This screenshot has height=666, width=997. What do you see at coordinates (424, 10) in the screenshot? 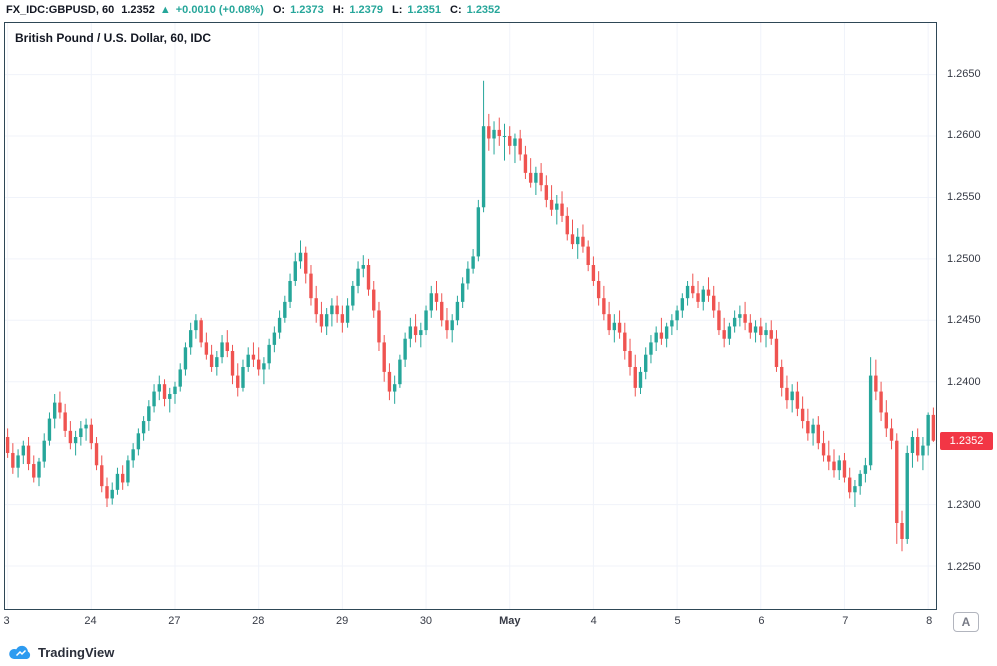
I see `low-value: 1.2351` at bounding box center [424, 10].